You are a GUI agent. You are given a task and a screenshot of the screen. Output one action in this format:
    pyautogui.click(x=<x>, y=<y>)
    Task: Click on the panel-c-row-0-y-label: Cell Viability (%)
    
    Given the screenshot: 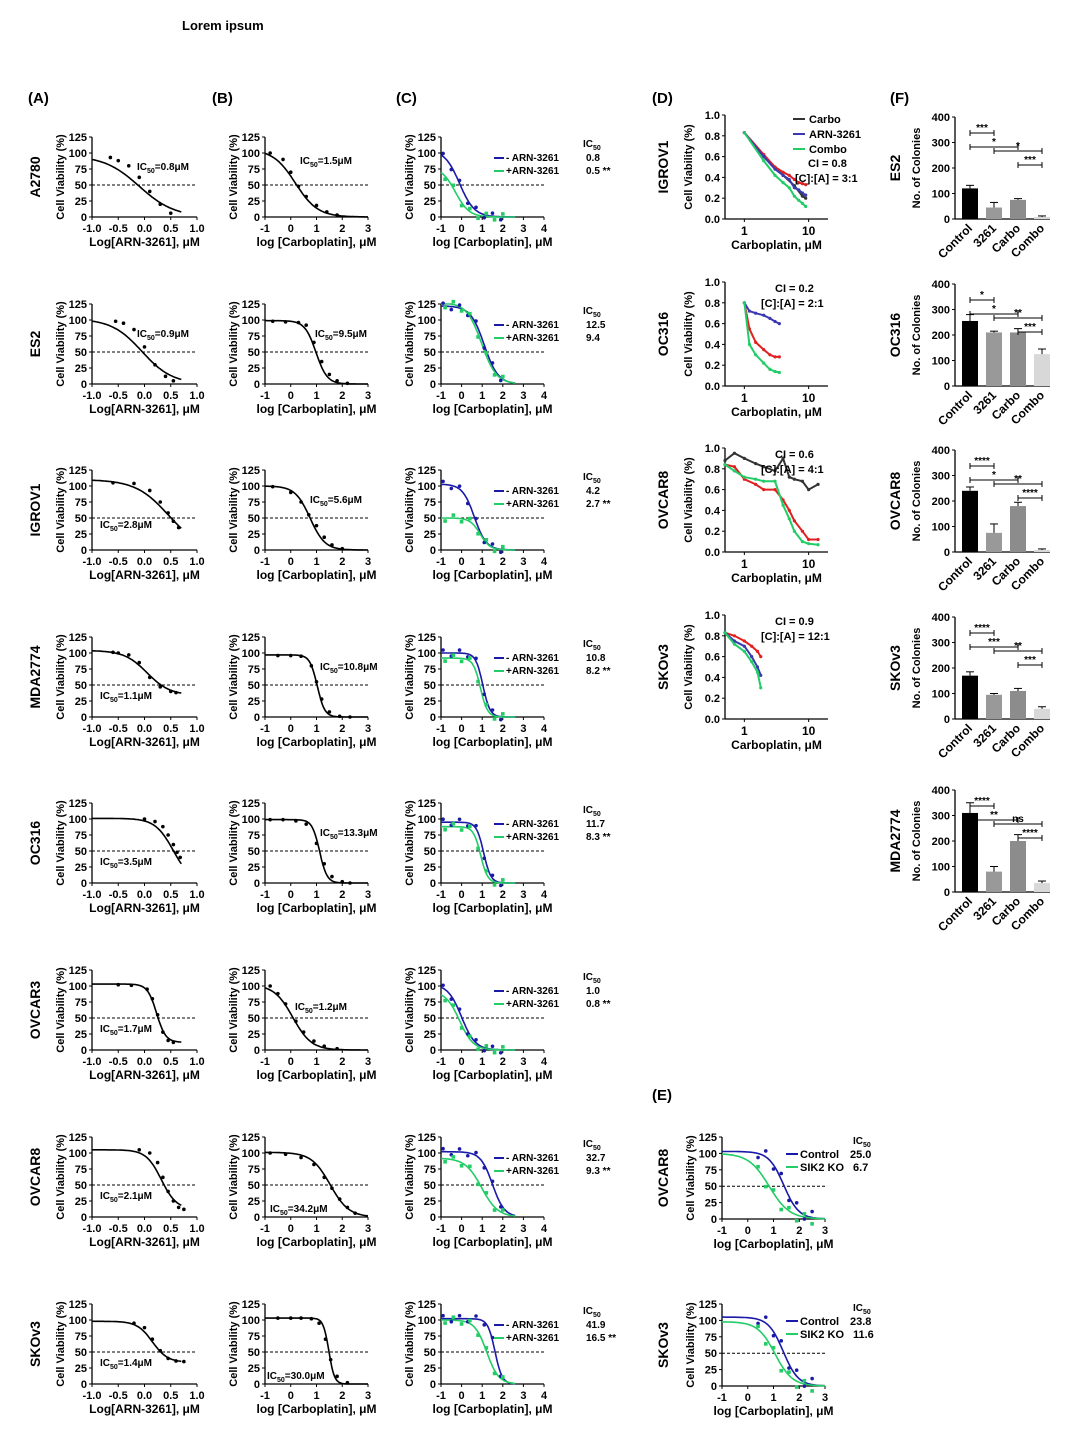 What is the action you would take?
    pyautogui.click(x=410, y=177)
    